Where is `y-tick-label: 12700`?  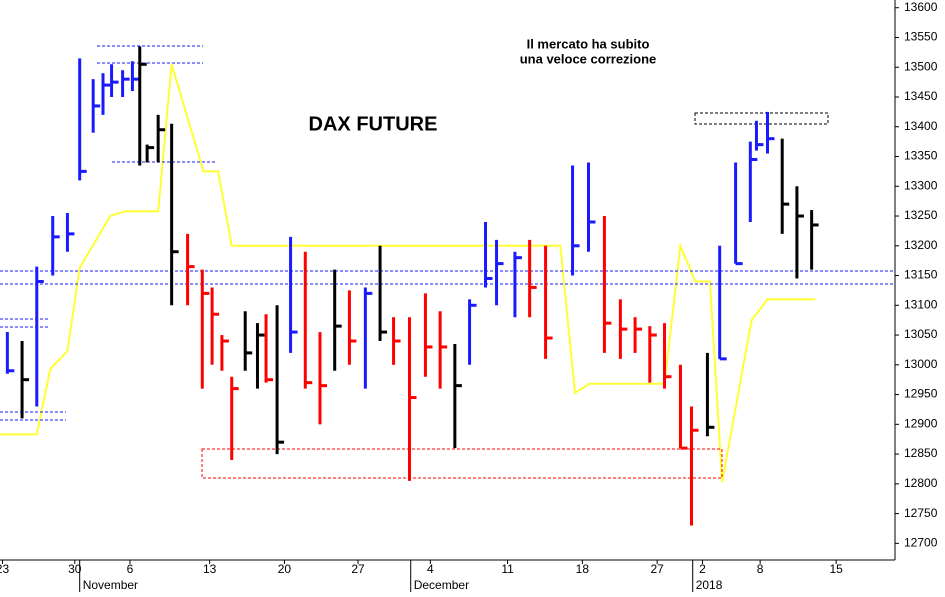
y-tick-label: 12700 is located at coordinates (921, 543).